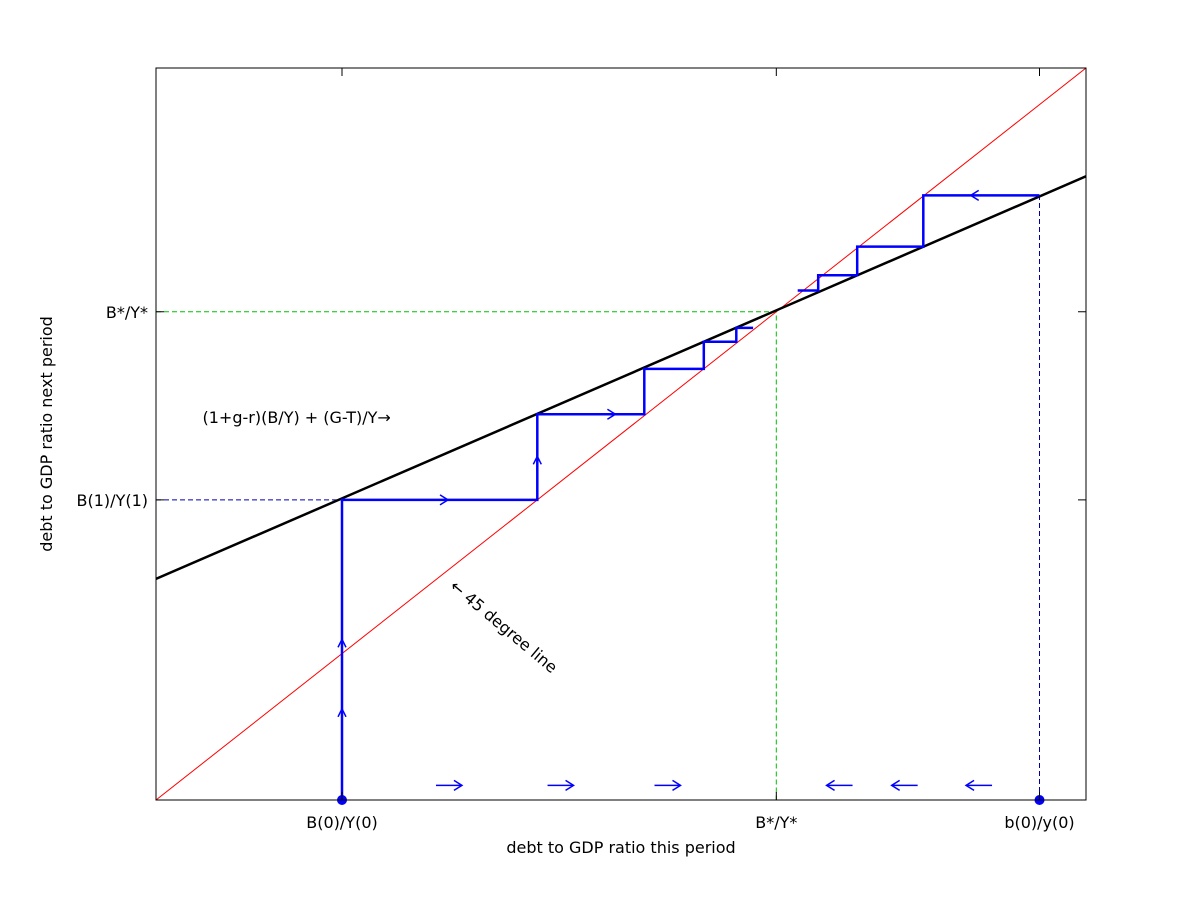 Image resolution: width=1200 pixels, height=900 pixels. I want to click on x-tick-label-1: B*/Y*, so click(776, 822).